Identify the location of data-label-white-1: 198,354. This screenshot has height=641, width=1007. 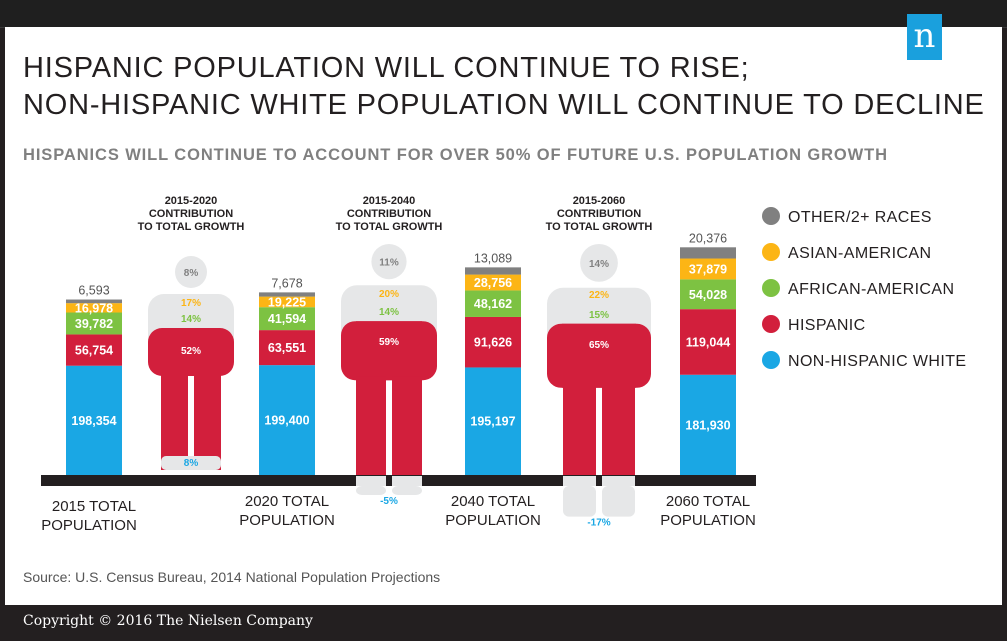
(93, 421).